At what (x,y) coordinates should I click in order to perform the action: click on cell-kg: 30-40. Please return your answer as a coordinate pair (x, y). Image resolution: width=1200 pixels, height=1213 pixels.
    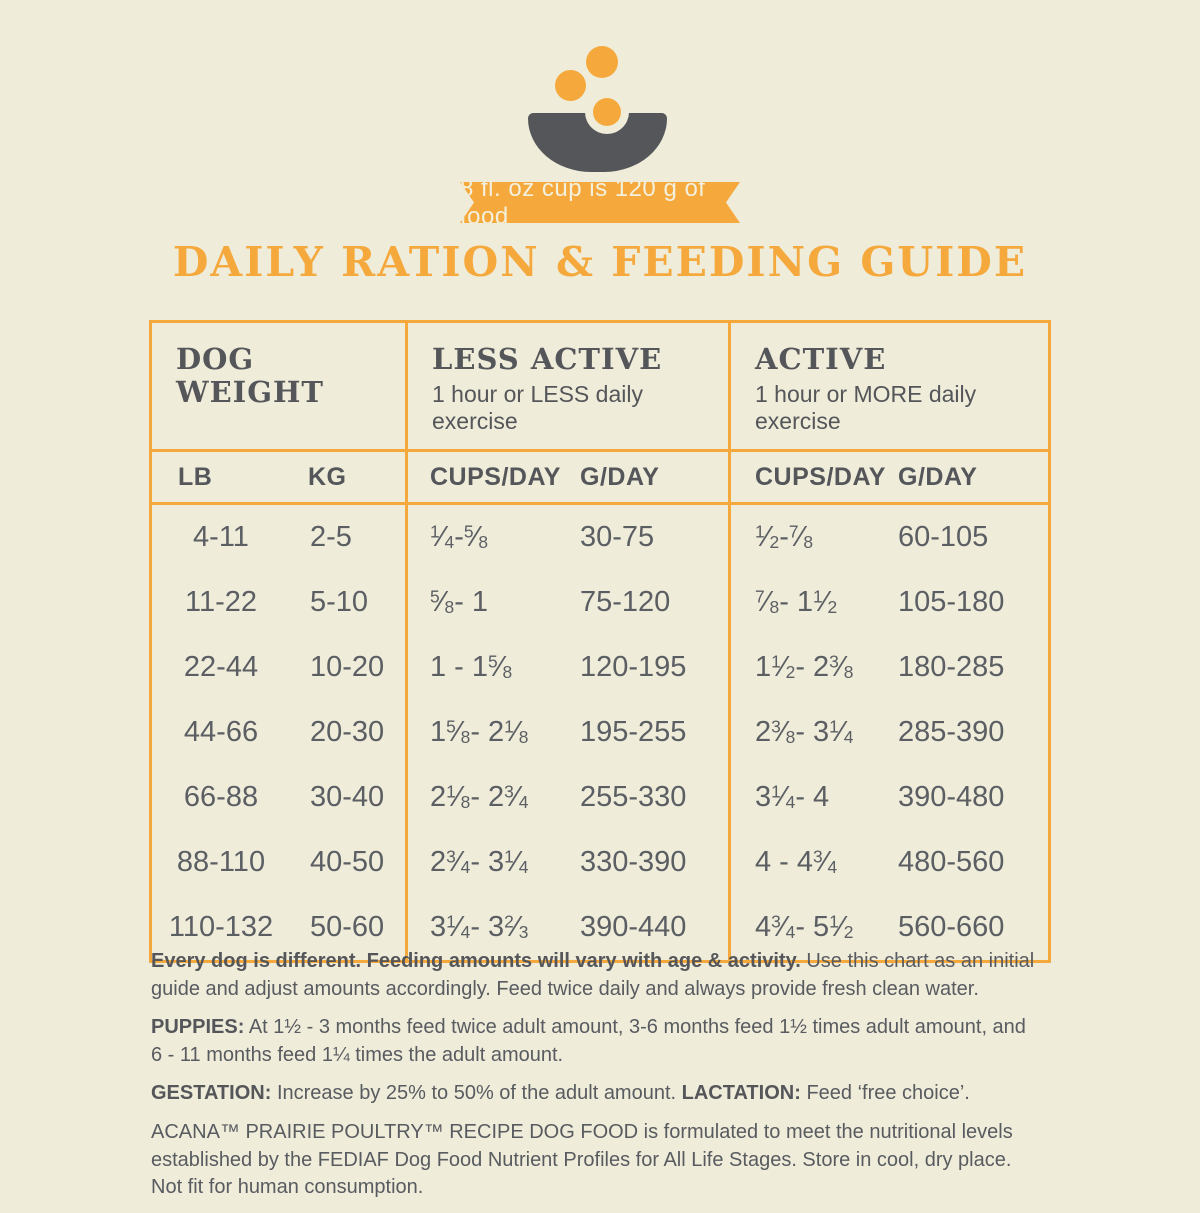
    Looking at the image, I should click on (347, 797).